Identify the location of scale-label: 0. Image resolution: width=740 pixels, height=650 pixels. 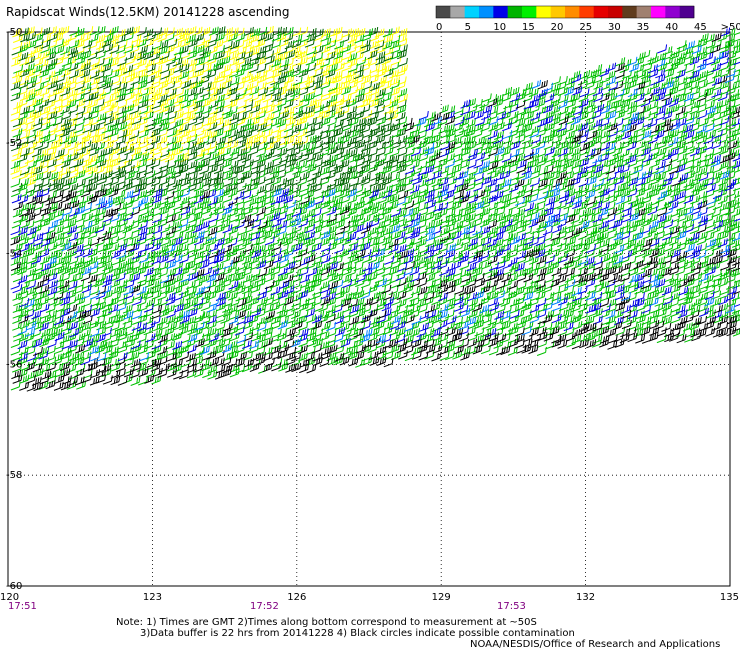
(439, 27).